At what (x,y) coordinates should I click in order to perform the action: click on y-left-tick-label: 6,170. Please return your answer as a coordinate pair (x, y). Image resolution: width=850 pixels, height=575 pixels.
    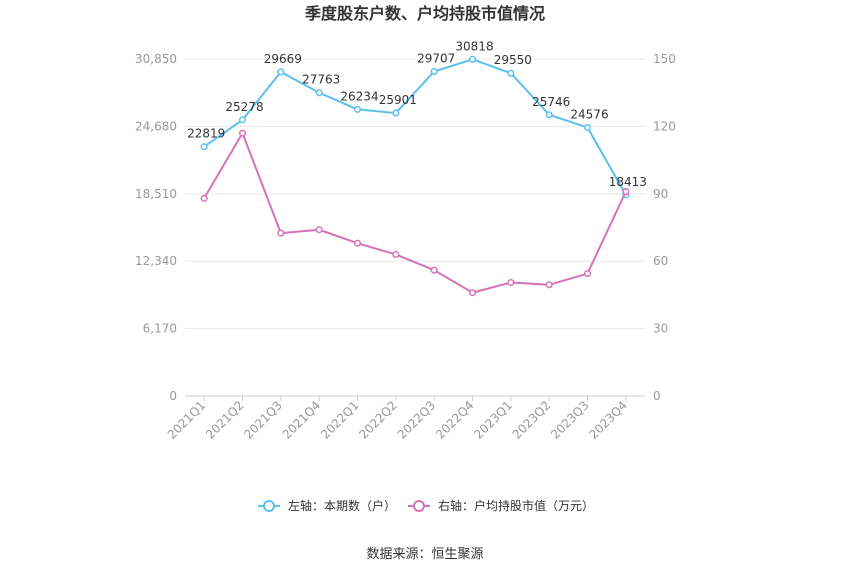
    Looking at the image, I should click on (160, 329).